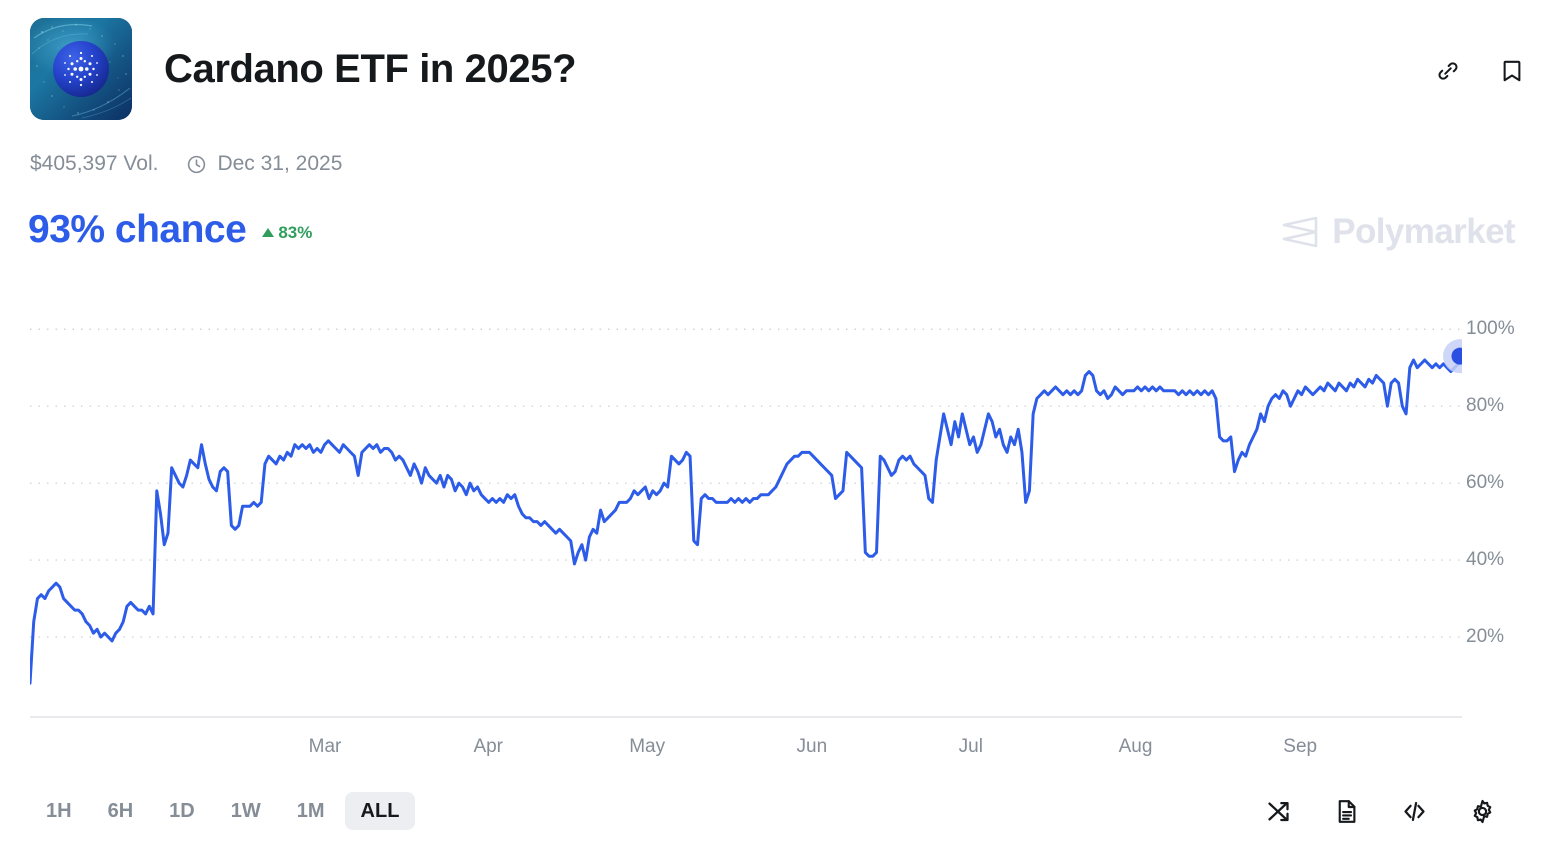 The image size is (1557, 846). I want to click on range-button-all: ALL, so click(380, 811).